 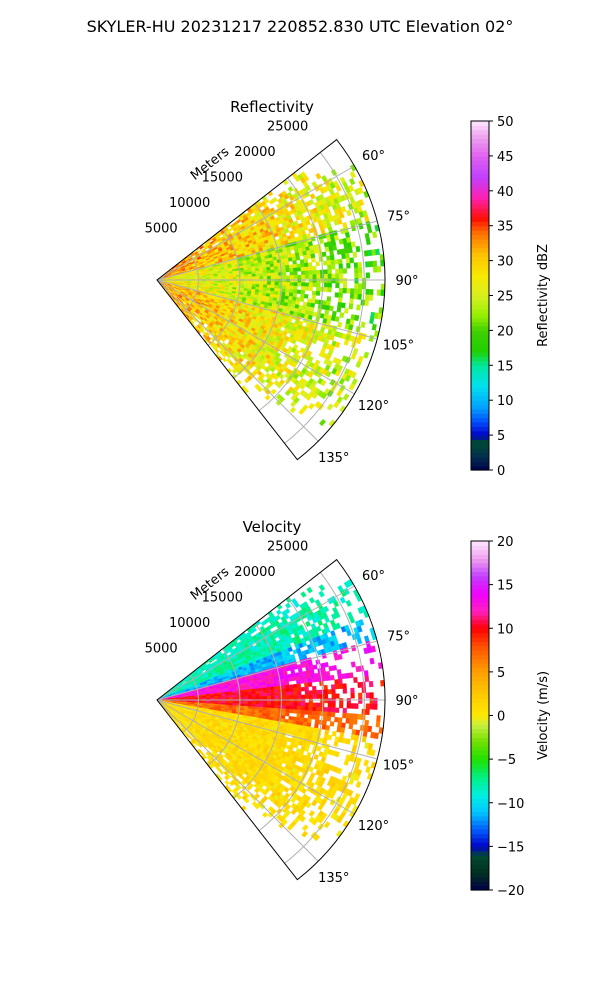 I want to click on range-ring, so click(x=190, y=284).